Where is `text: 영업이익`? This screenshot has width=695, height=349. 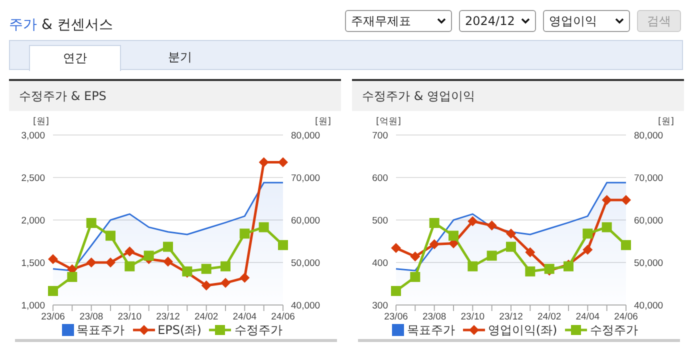
text: 영업이익 is located at coordinates (573, 21).